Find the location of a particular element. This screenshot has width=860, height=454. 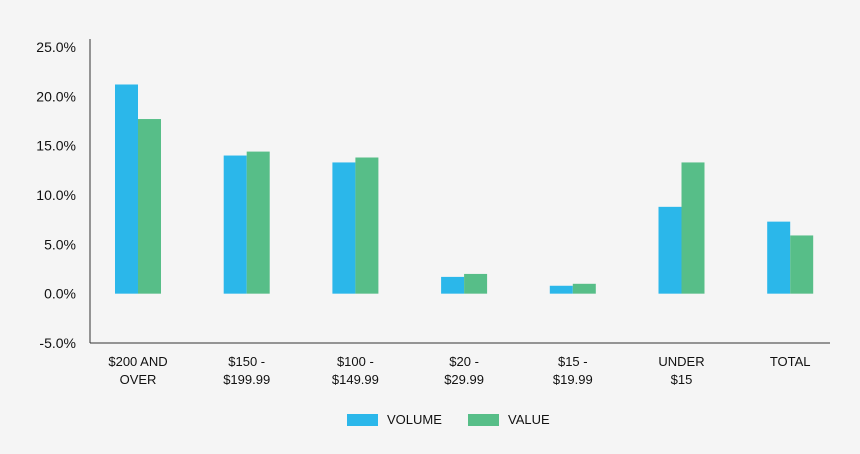

x-tick-label-line: $15 is located at coordinates (682, 379).